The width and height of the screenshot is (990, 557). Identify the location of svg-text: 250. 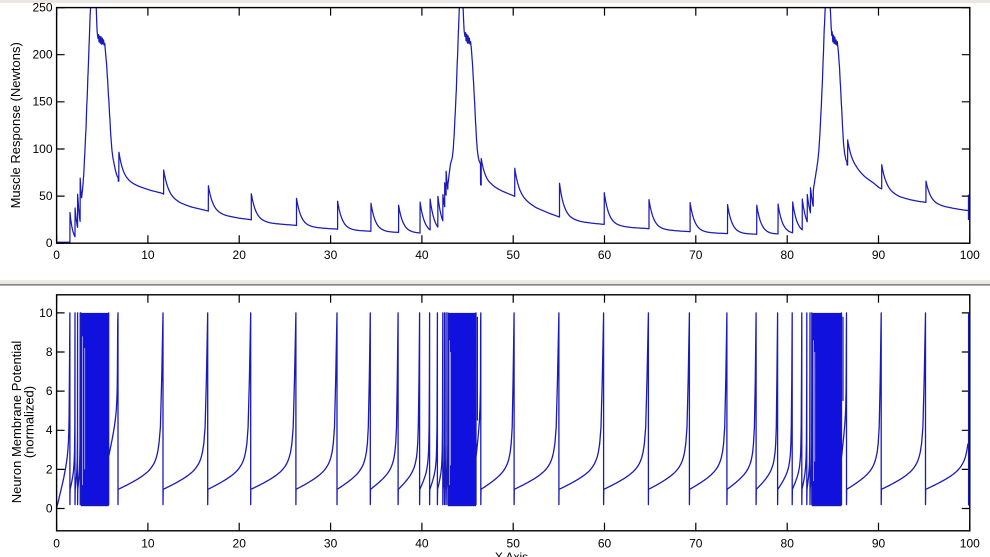
(42, 8).